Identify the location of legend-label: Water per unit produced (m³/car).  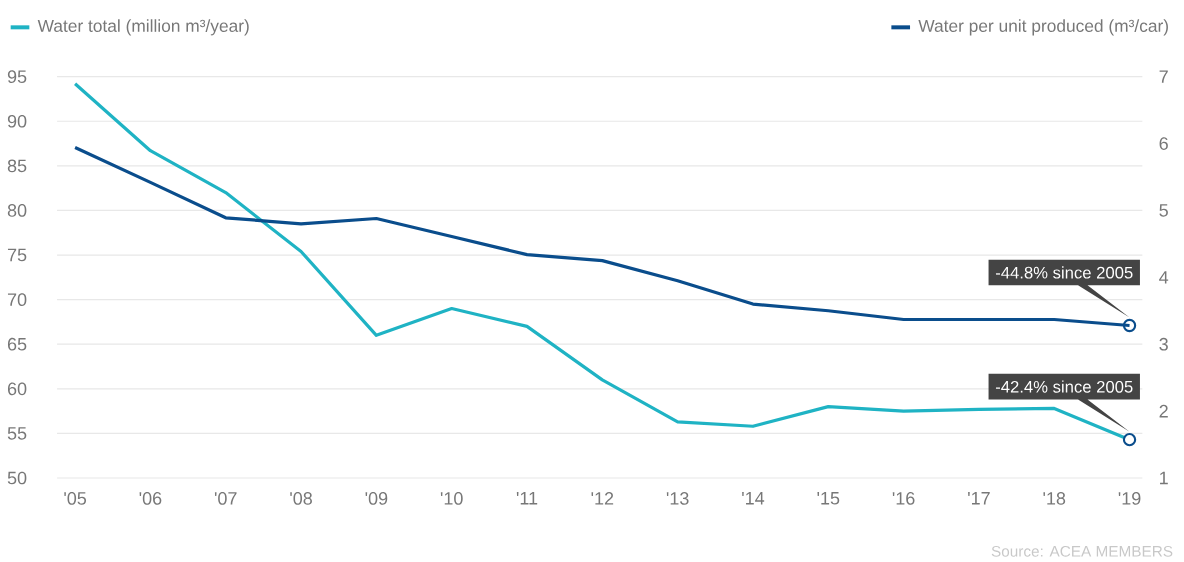
(1043, 27).